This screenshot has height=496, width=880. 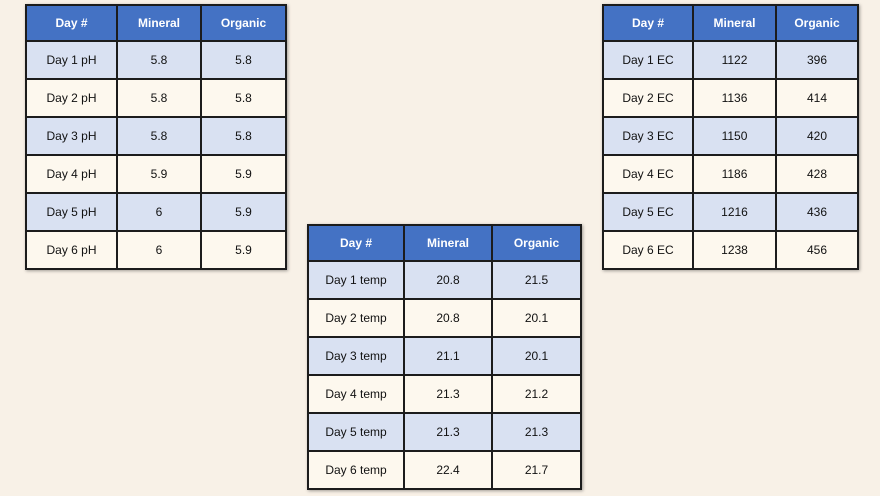 I want to click on table-cell: Day 4 temp, so click(x=356, y=394).